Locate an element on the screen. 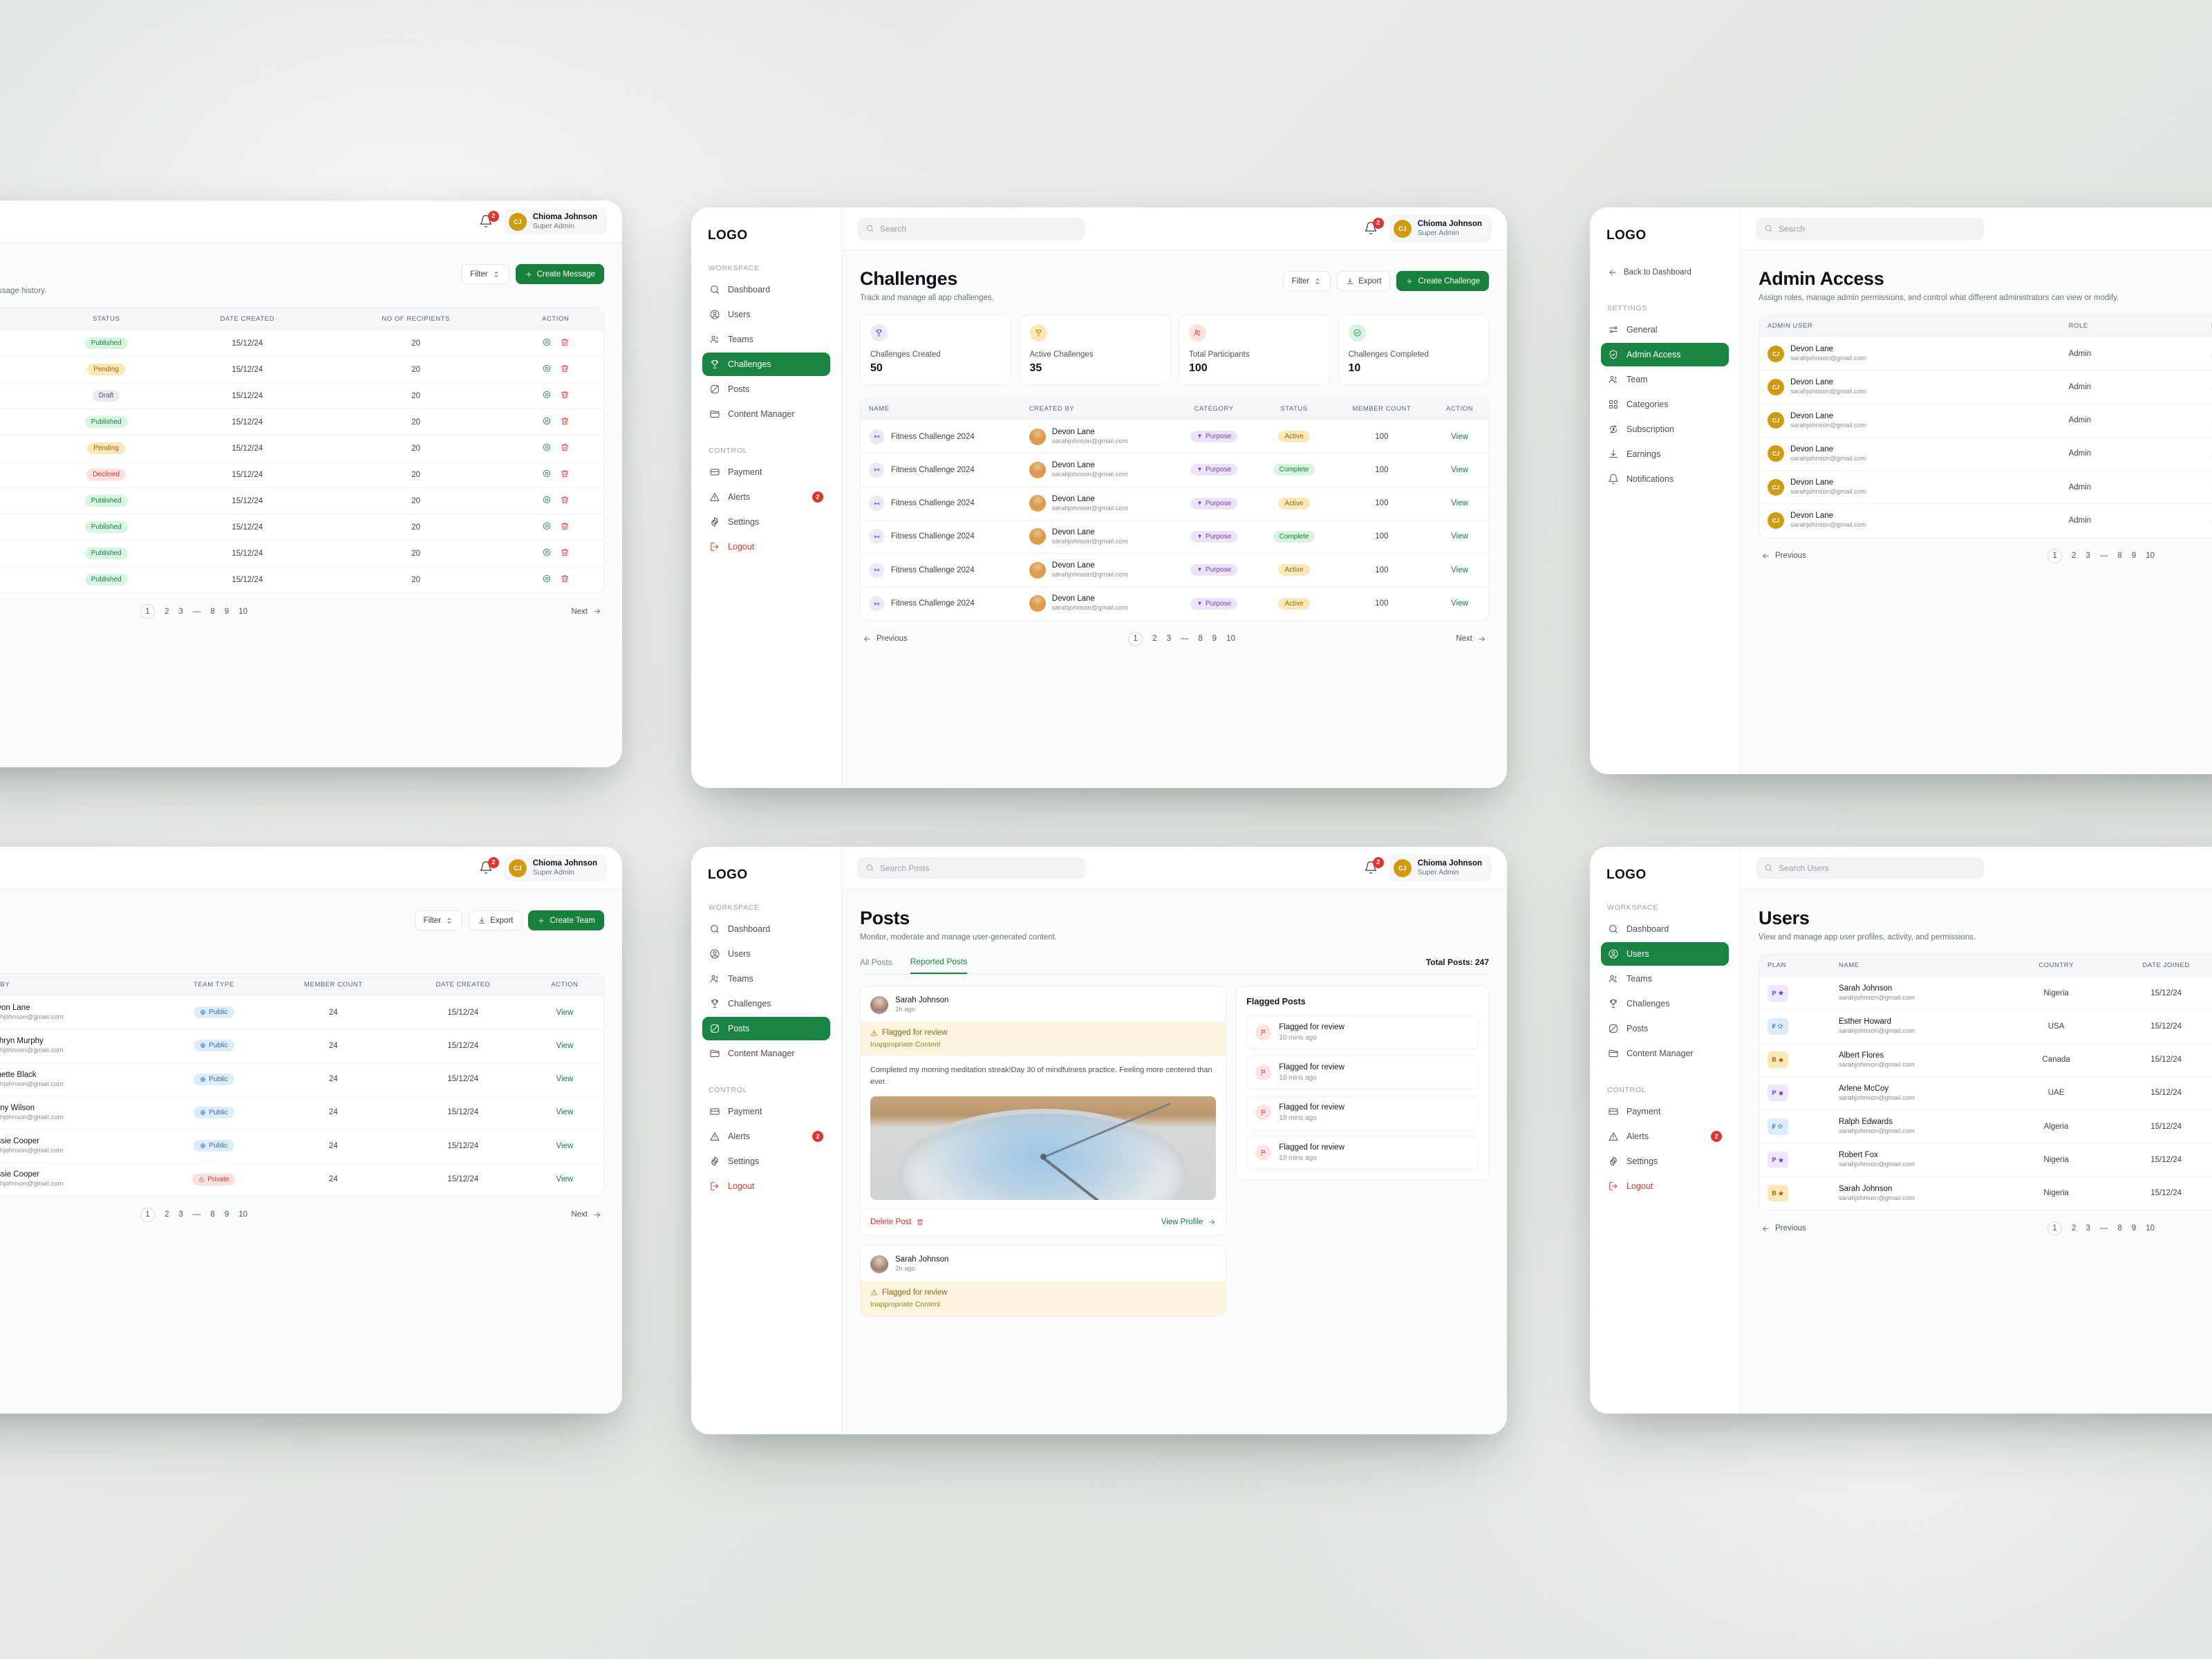  sidebar-item-notifications: Notifications is located at coordinates (1665, 479).